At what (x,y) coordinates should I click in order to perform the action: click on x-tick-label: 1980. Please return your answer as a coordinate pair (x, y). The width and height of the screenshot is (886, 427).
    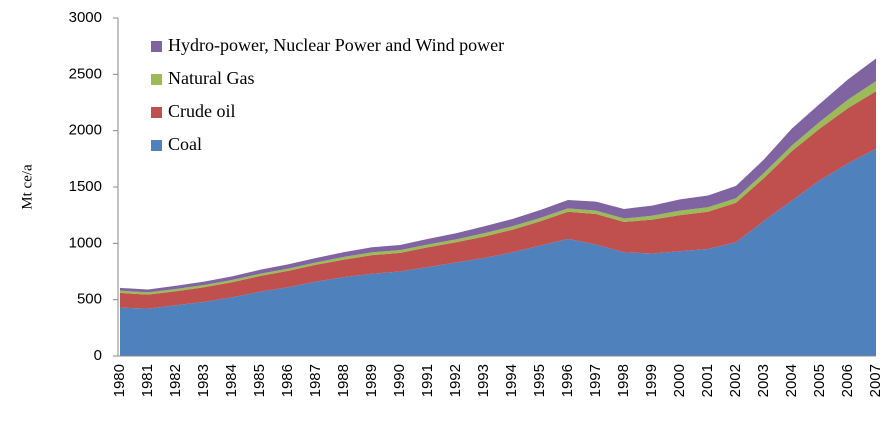
    Looking at the image, I should click on (119, 380).